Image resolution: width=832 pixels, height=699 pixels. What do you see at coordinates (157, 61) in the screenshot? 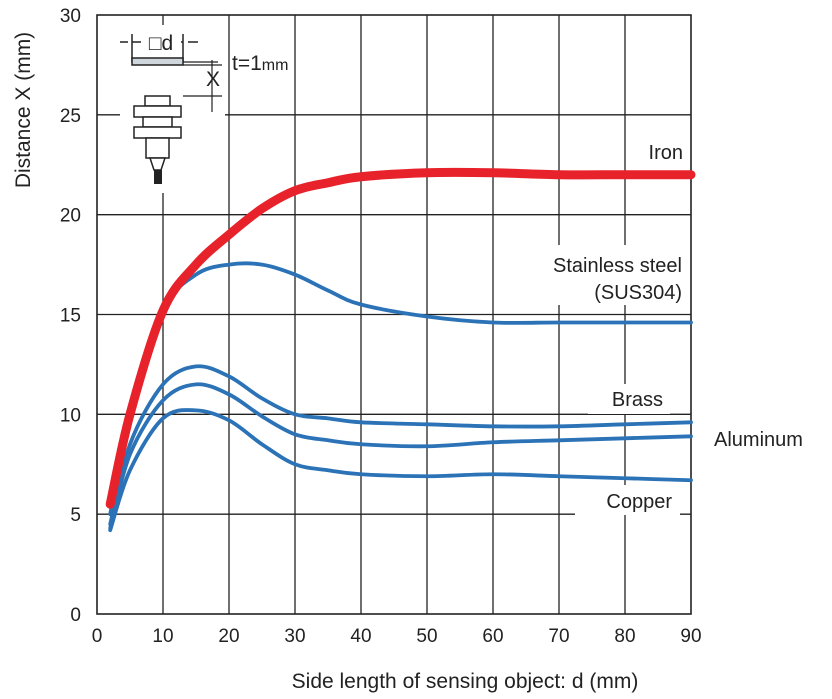
I see `target-plate` at bounding box center [157, 61].